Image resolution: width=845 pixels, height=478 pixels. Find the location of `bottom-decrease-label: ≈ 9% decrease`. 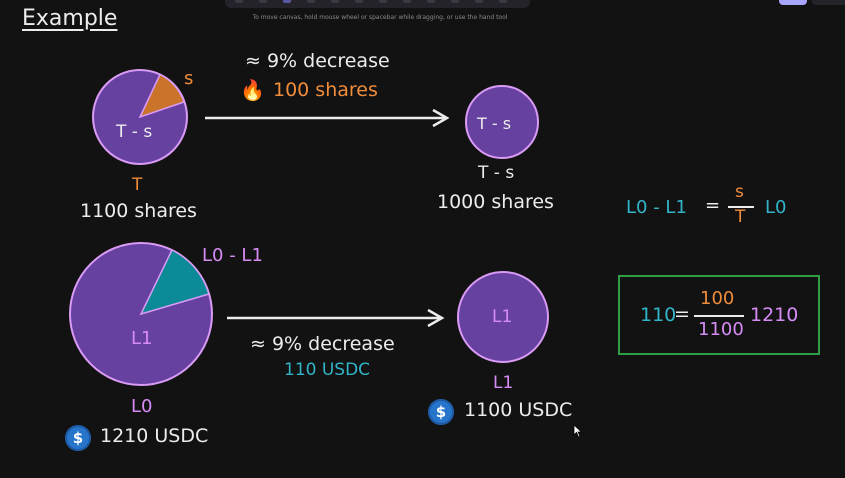

bottom-decrease-label: ≈ 9% decrease is located at coordinates (322, 344).